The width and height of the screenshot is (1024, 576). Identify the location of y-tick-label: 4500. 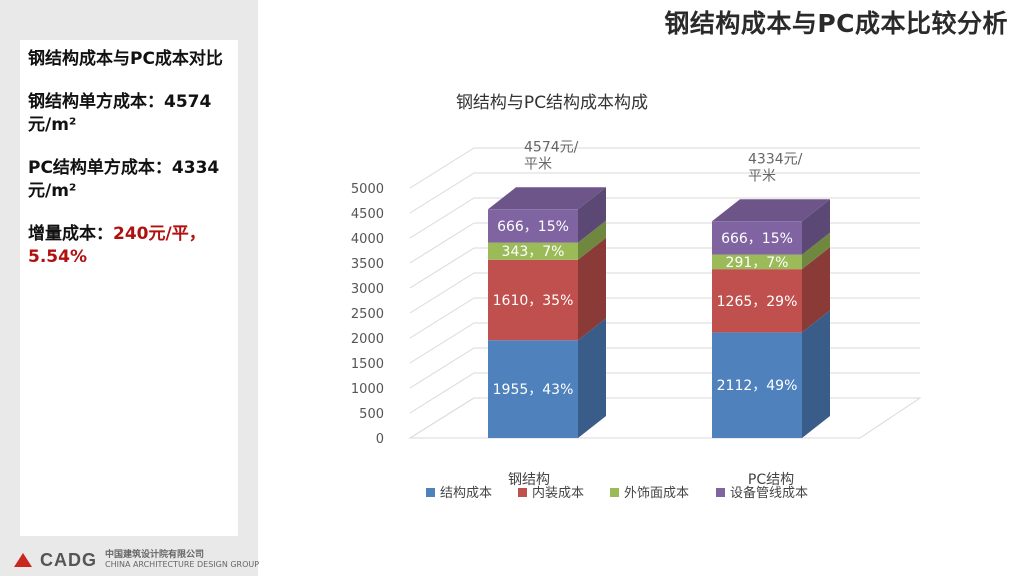
(367, 214).